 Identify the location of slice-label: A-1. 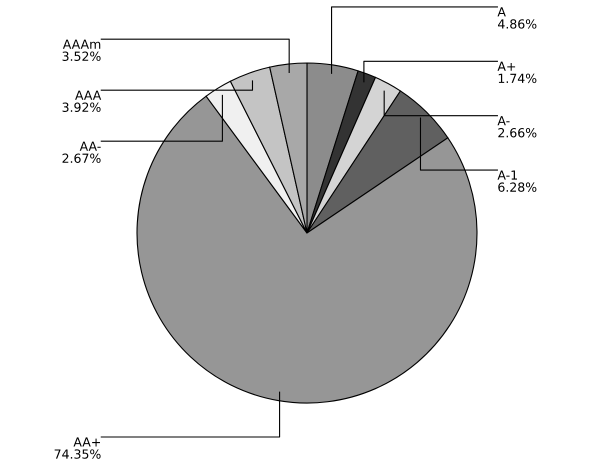
(507, 175).